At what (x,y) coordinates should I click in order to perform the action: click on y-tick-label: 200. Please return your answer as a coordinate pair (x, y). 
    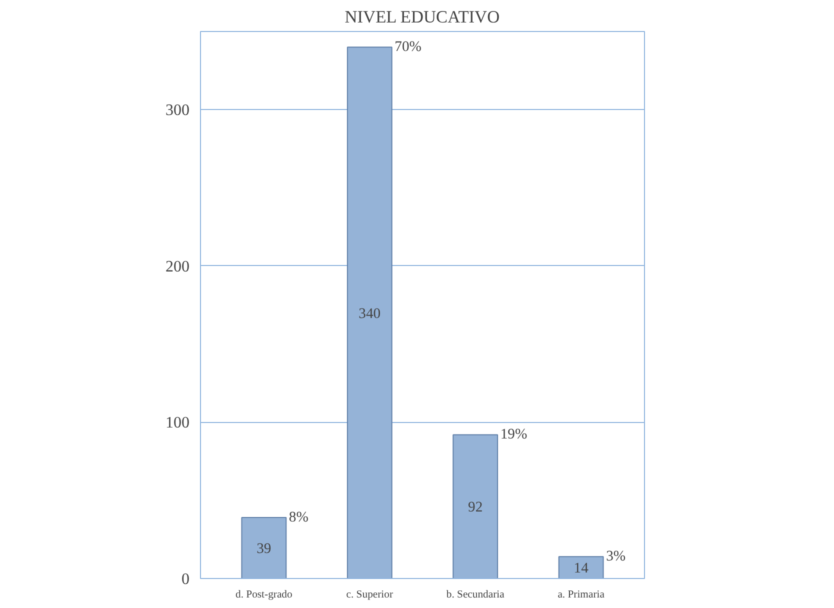
    Looking at the image, I should click on (178, 267).